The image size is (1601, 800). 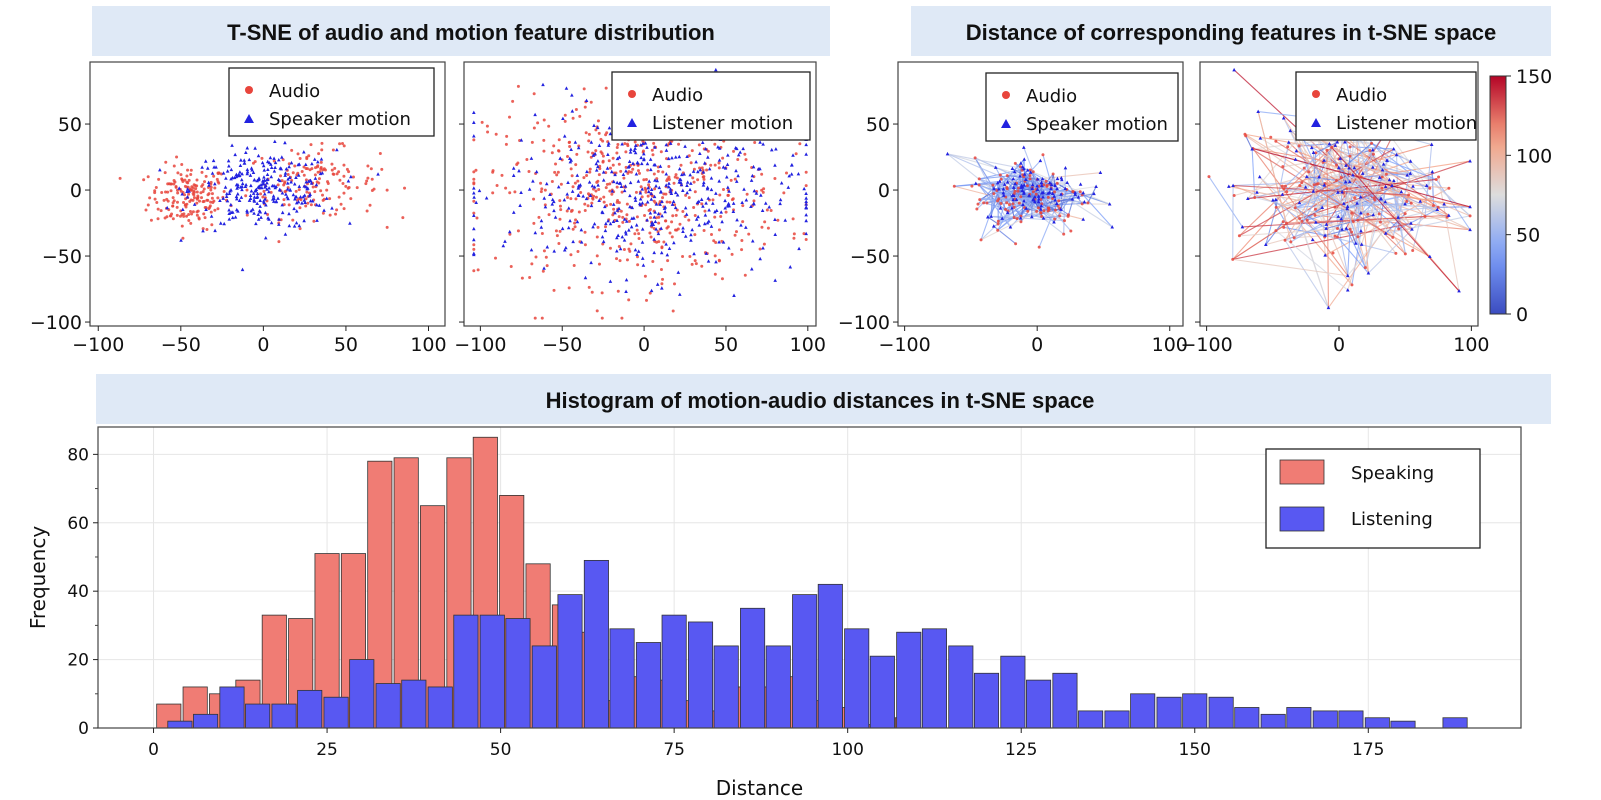 What do you see at coordinates (1253, 173) in the screenshot?
I see `connection-line` at bounding box center [1253, 173].